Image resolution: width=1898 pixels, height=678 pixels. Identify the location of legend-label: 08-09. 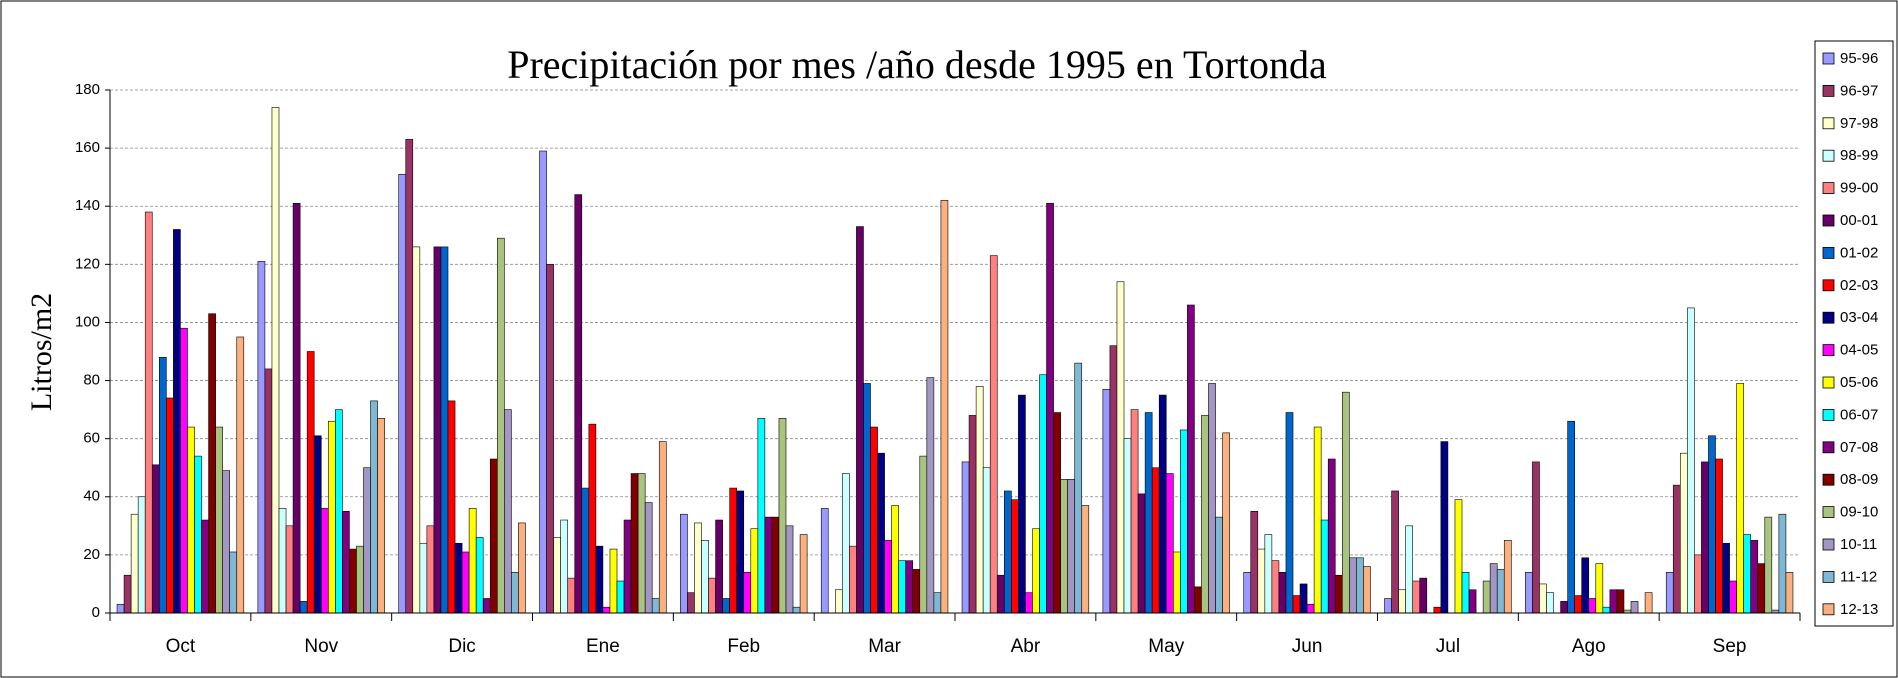
(1859, 479).